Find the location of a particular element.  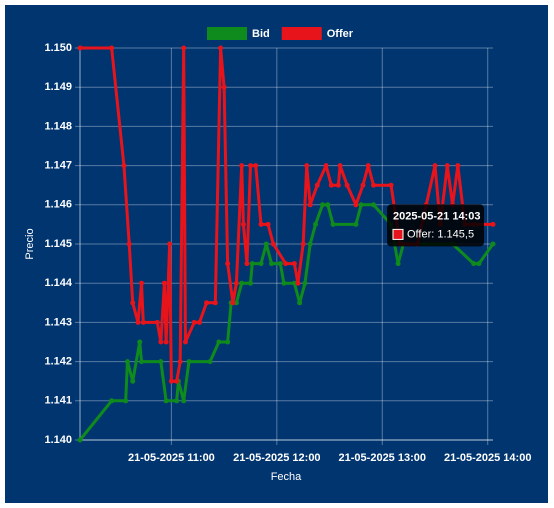

legend-label: Bid is located at coordinates (261, 34).